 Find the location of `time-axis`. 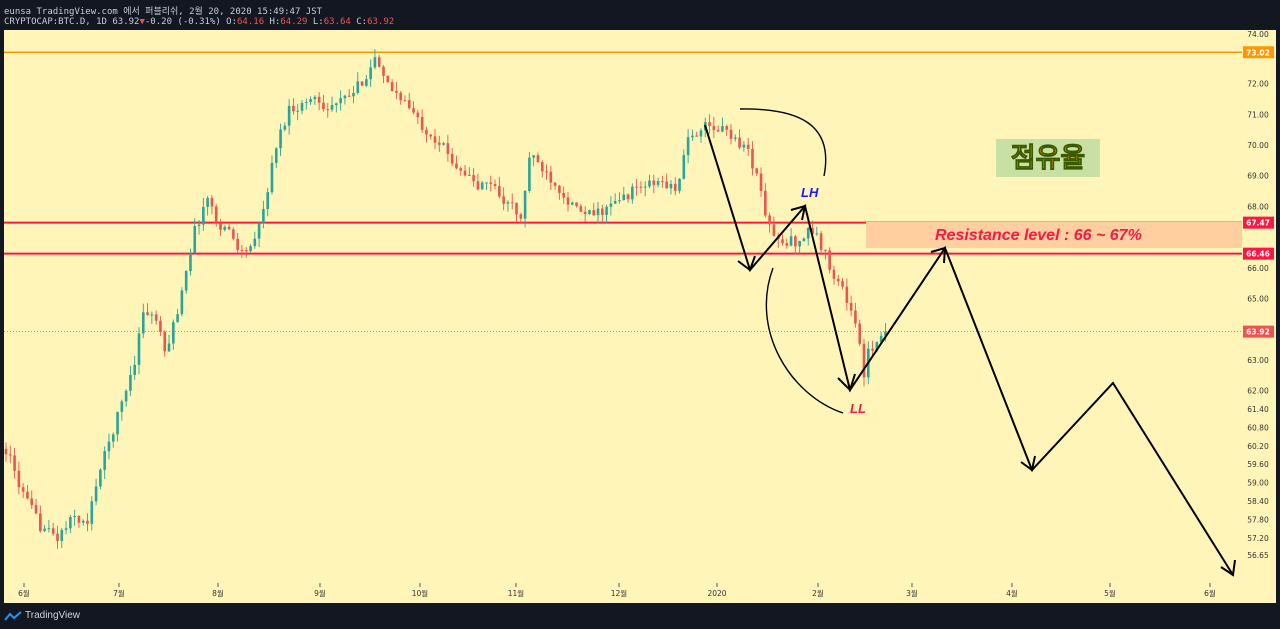

time-axis is located at coordinates (623, 593).